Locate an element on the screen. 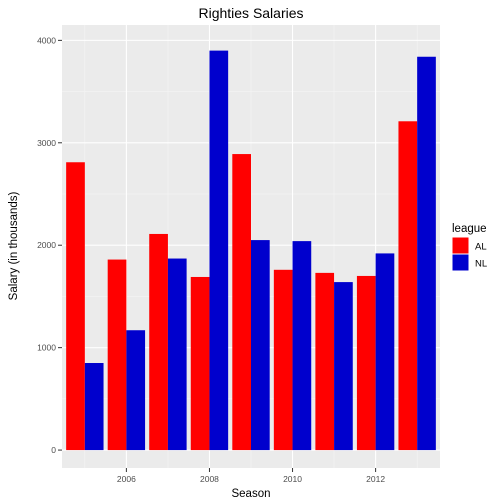 This screenshot has height=504, width=504. bar-al-2007 is located at coordinates (158, 342).